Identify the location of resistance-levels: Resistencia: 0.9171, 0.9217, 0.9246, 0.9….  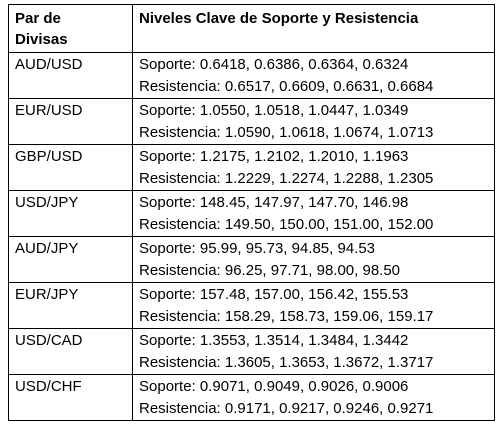
(286, 408).